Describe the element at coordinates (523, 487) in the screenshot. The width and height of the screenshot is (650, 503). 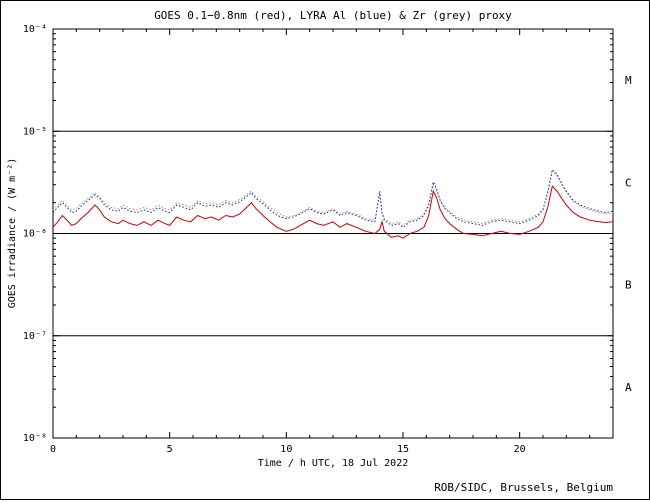
I see `credit-text: ROB/SIDC, Brussels, Belgium` at that location.